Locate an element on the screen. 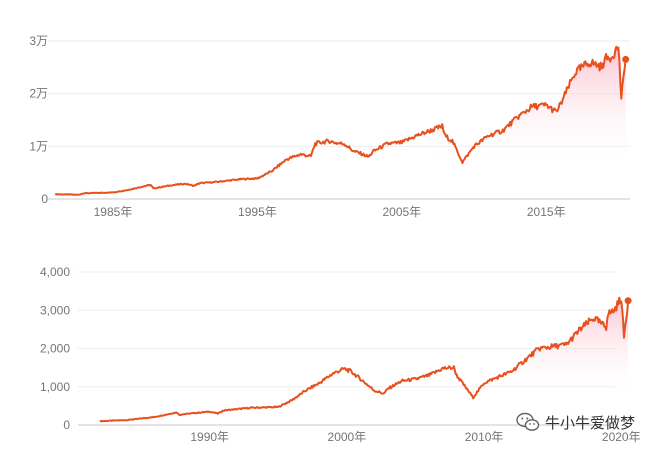 The image size is (664, 451). wechat-icon is located at coordinates (528, 421).